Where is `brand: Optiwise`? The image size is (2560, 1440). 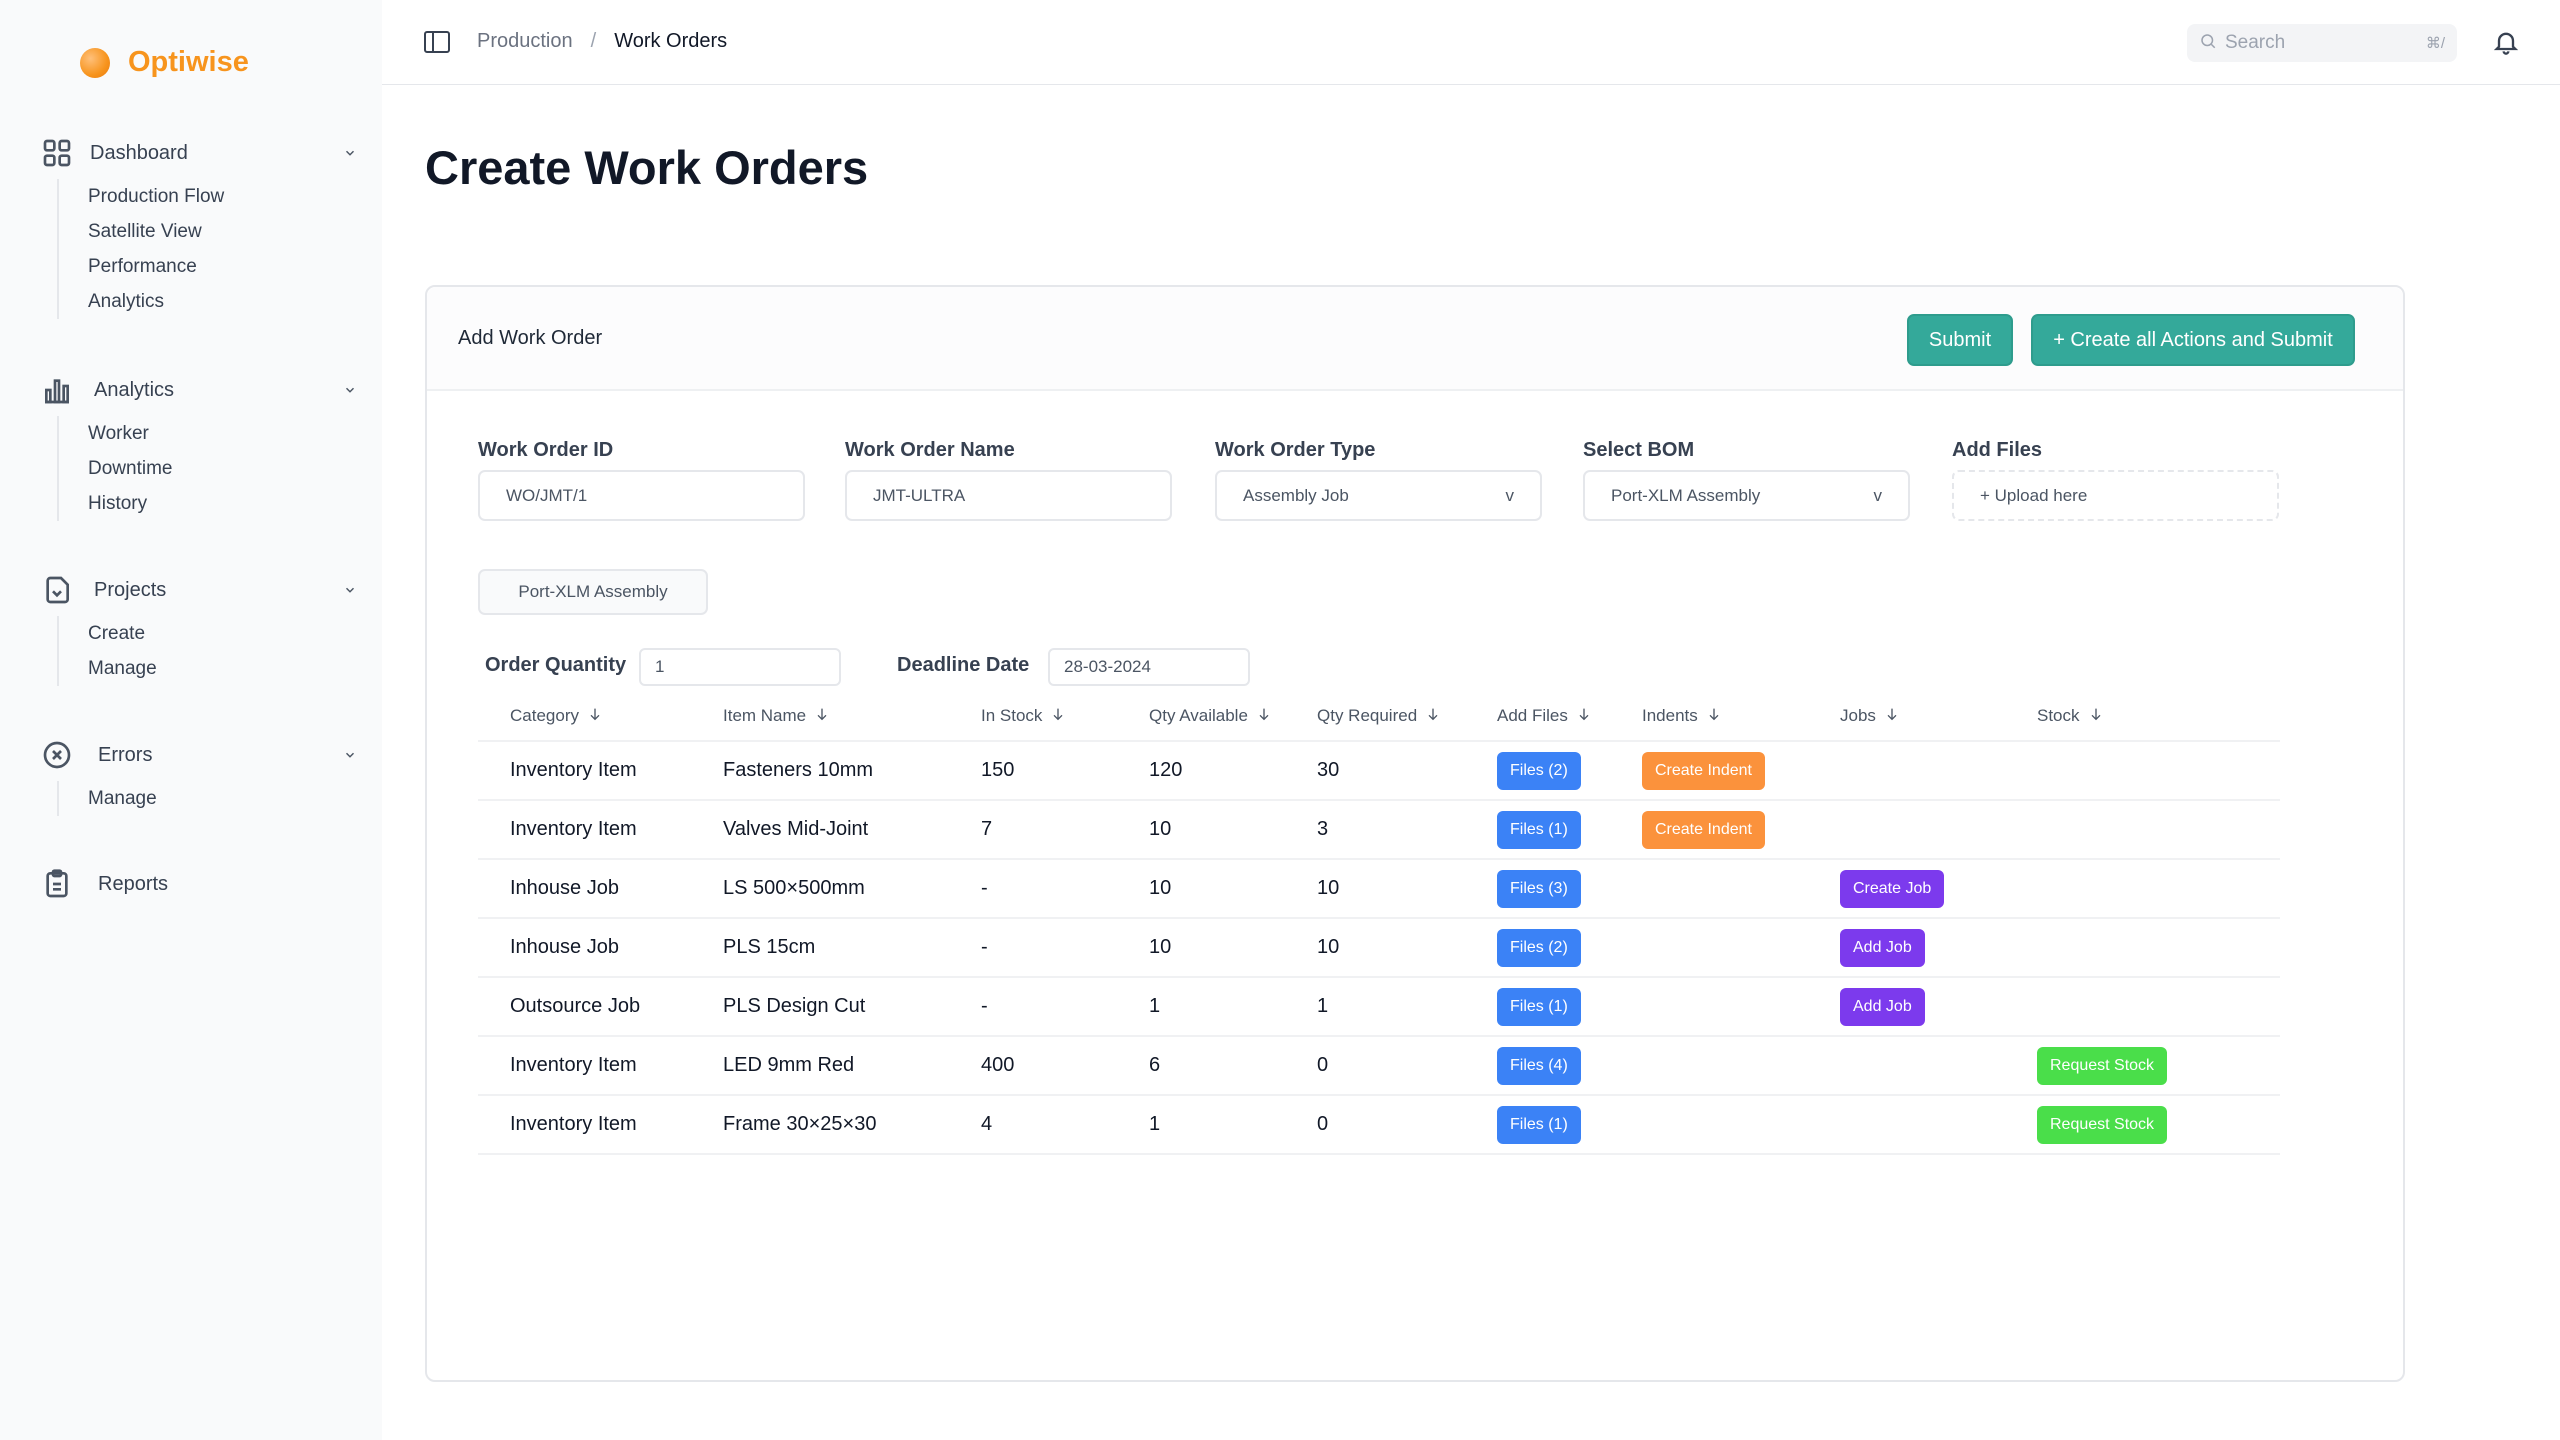 brand: Optiwise is located at coordinates (164, 62).